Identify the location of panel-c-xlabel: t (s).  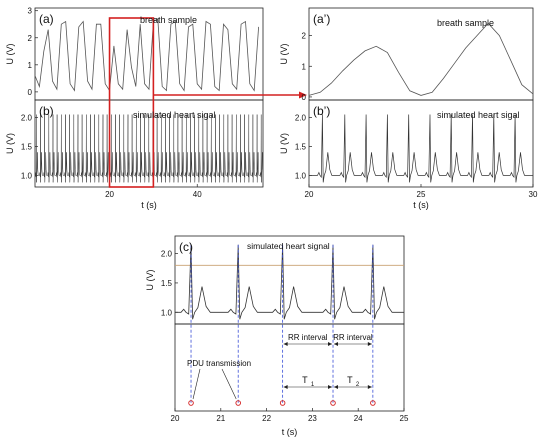
(290, 432).